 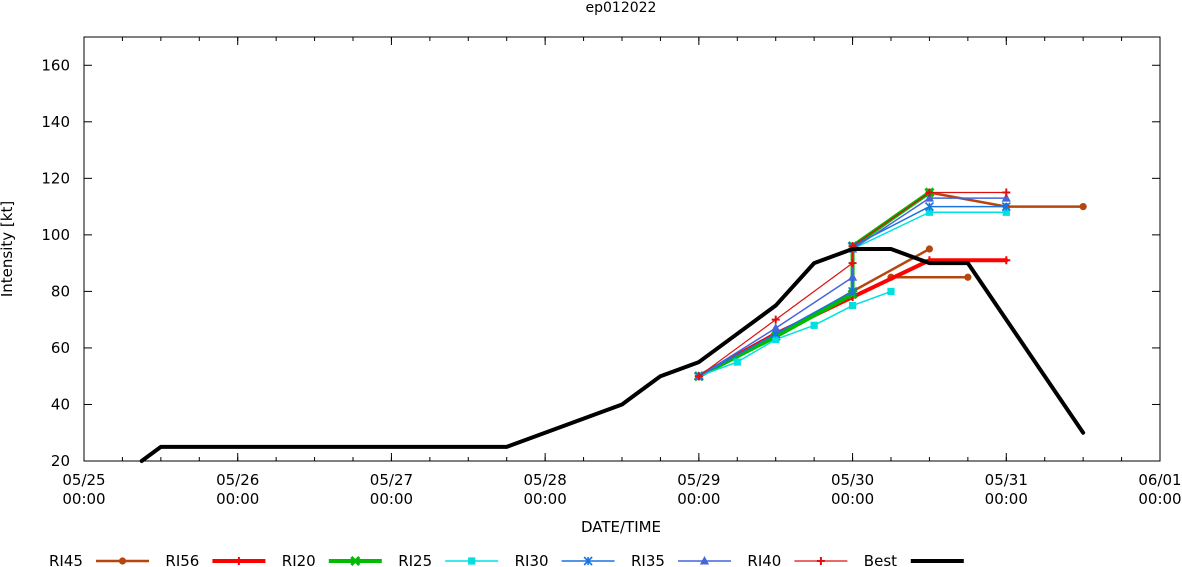 I want to click on series-ri40, so click(x=852, y=284).